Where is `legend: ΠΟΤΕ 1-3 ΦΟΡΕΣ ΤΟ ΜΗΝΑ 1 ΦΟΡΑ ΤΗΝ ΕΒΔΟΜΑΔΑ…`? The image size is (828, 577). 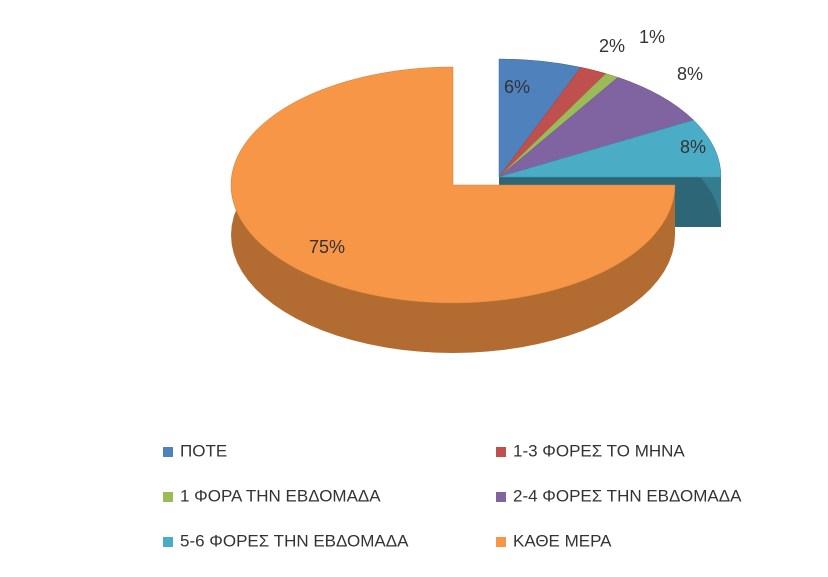
legend: ΠΟΤΕ 1-3 ΦΟΡΕΣ ΤΟ ΜΗΝΑ 1 ΦΟΡΑ ΤΗΝ ΕΒΔΟΜΑΔΑ… is located at coordinates (452, 495).